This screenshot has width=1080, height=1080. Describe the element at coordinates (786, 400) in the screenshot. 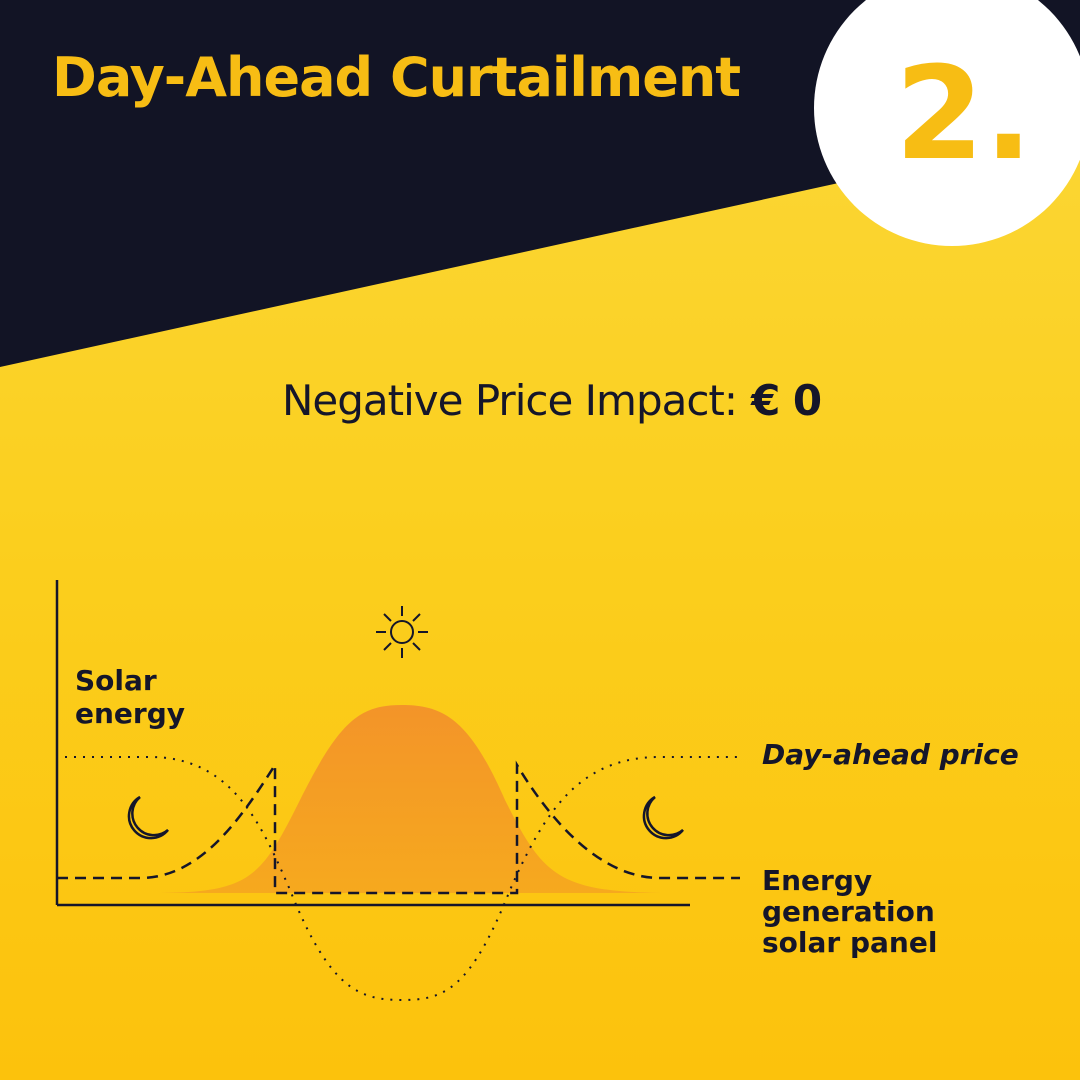

I see `impact-value: € 0` at that location.